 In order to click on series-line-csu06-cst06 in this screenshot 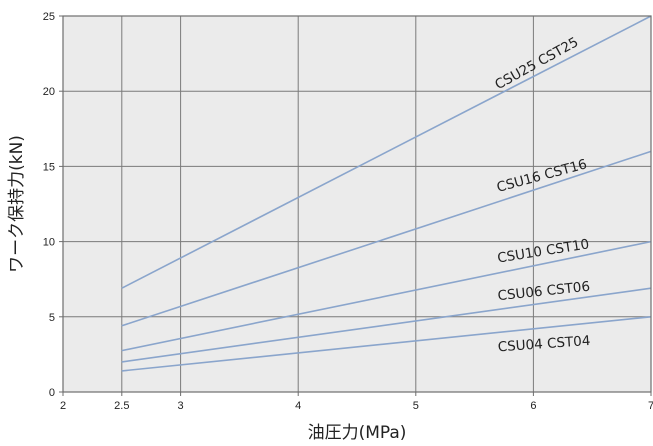, I will do `click(386, 325)`.